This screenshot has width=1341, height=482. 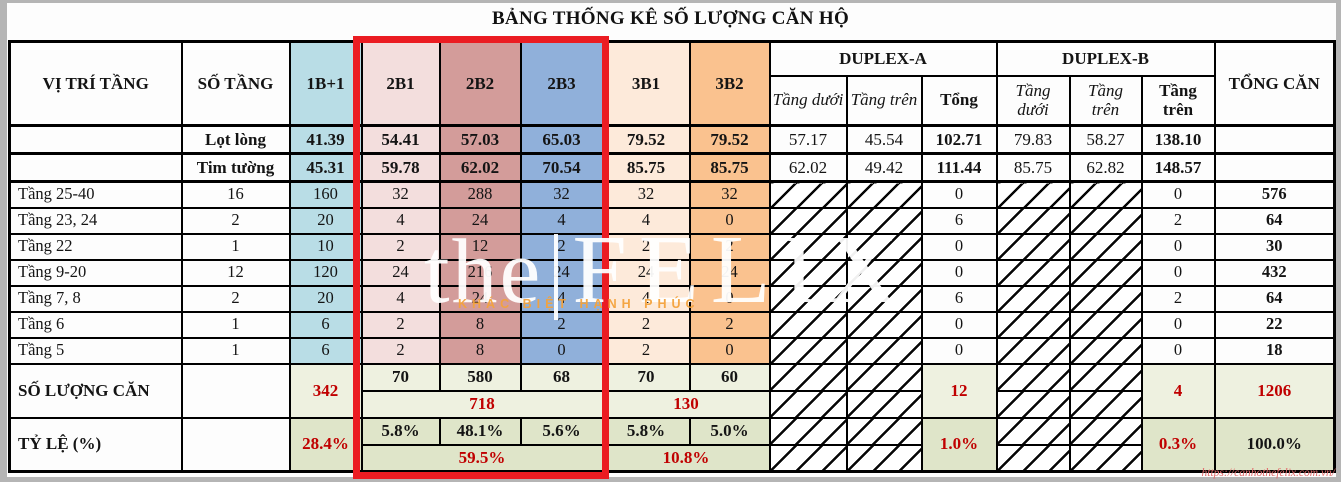 I want to click on table-title: BẢNG THỐNG KÊ SỐ LƯỢNG CĂN HỘ, so click(x=670, y=18).